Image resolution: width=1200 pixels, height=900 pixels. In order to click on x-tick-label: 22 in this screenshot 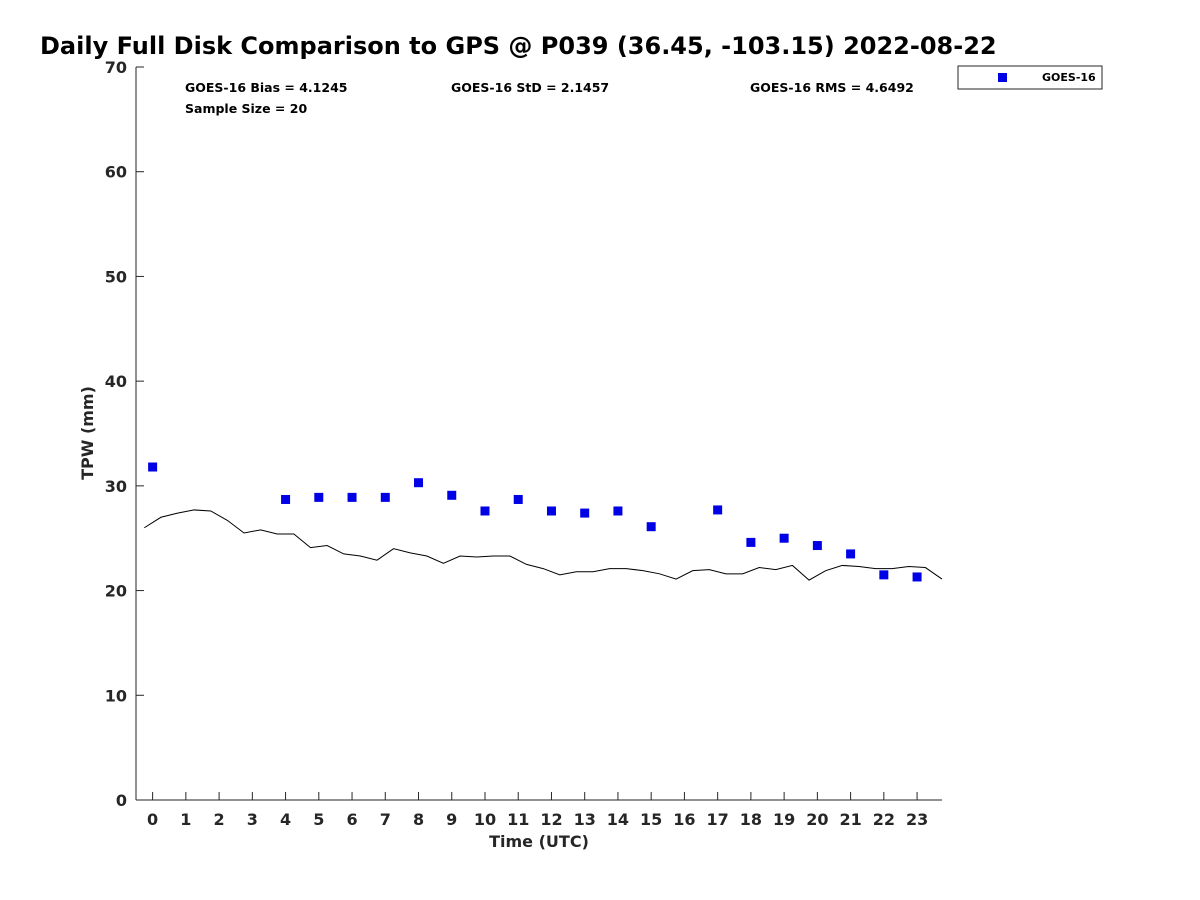, I will do `click(884, 819)`.